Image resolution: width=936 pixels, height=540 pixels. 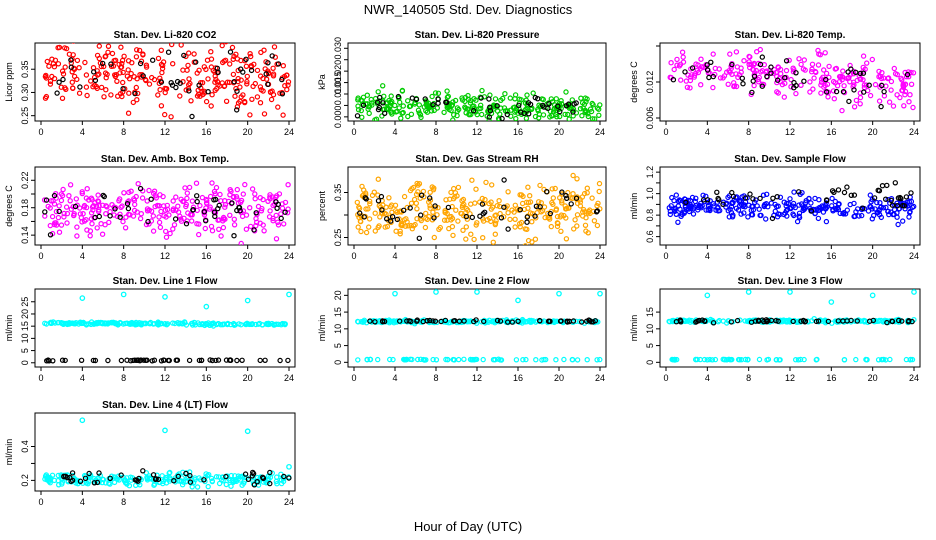 I want to click on y-axis-label: ml/min, so click(x=9, y=328).